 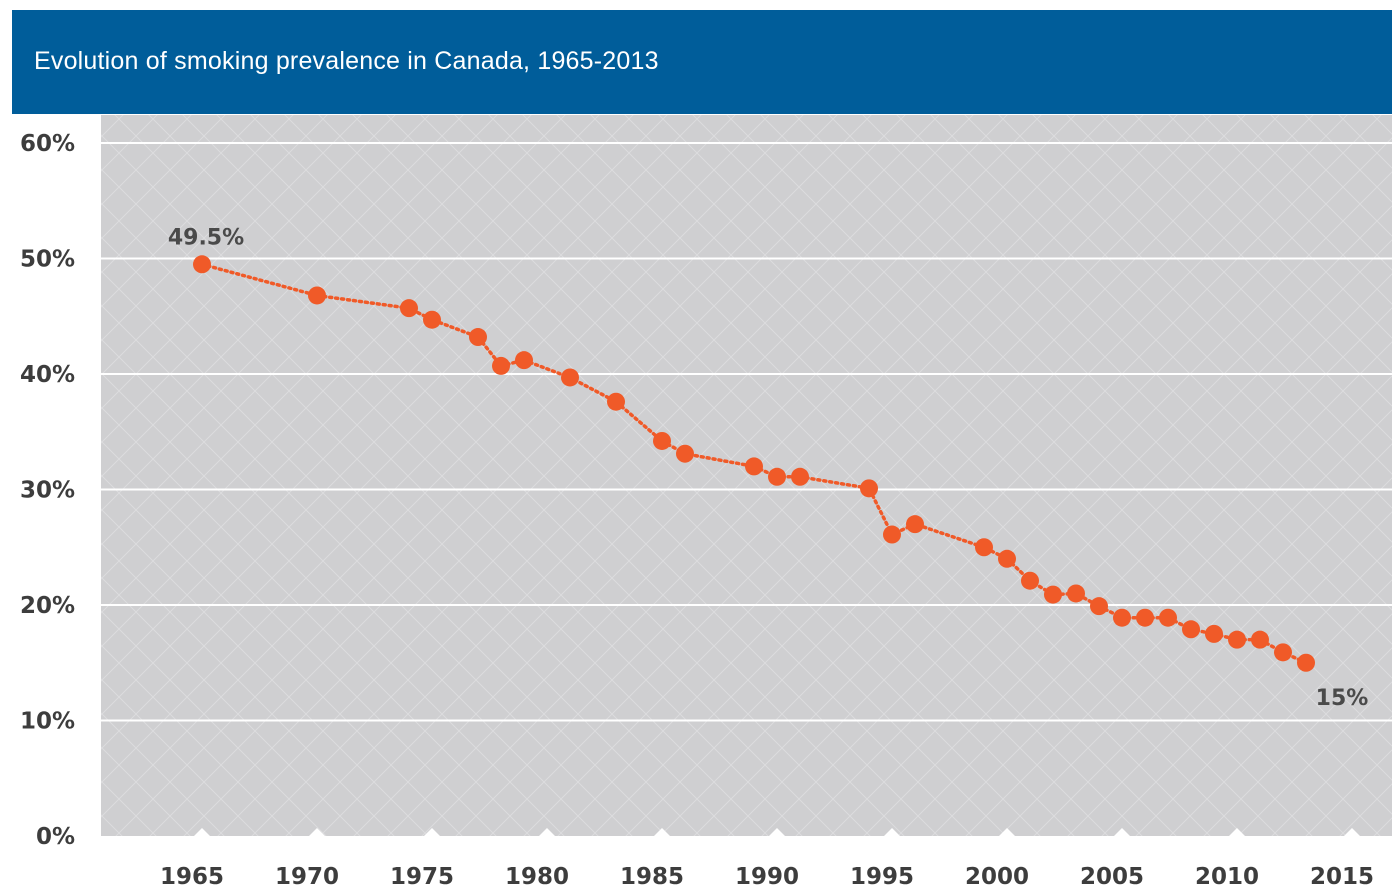 What do you see at coordinates (882, 877) in the screenshot?
I see `x-tick-label: 1995` at bounding box center [882, 877].